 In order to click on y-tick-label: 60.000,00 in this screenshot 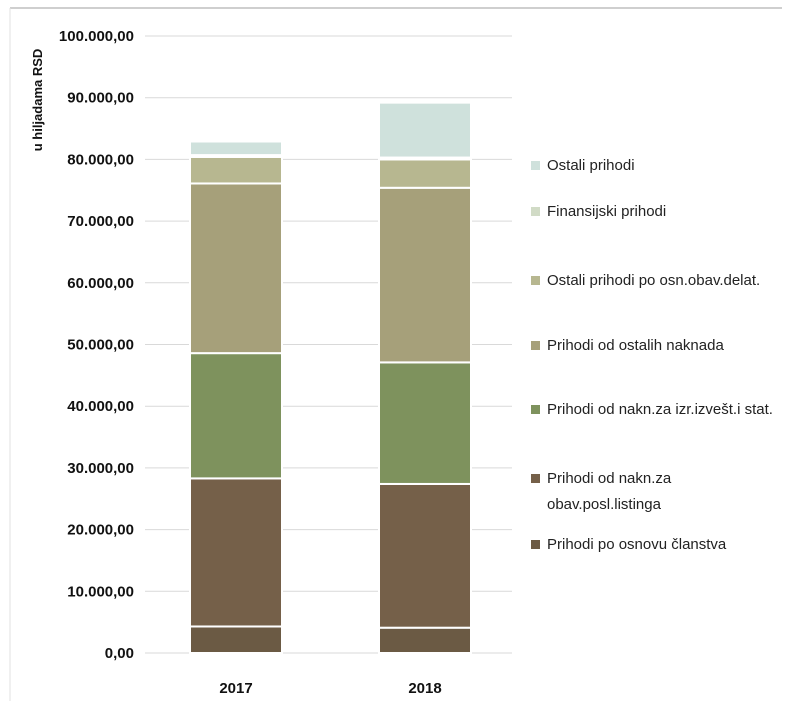, I will do `click(100, 283)`.